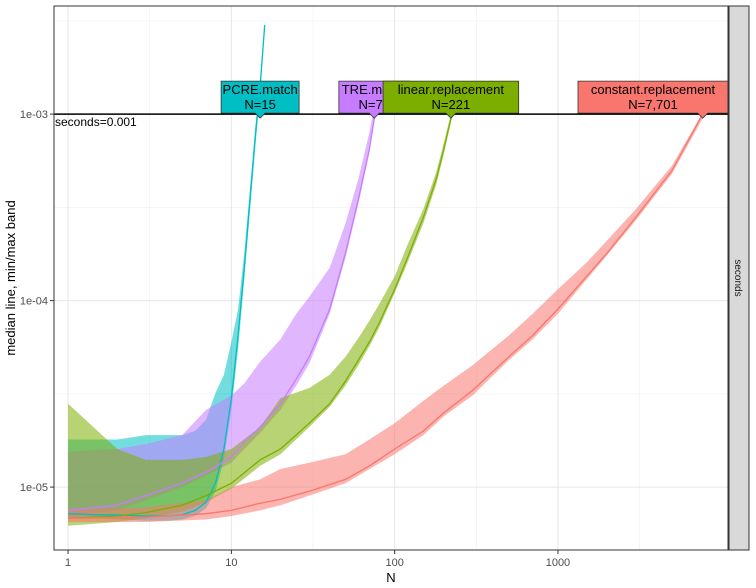 The height and width of the screenshot is (588, 756). I want to click on facet-strip-label: seconds, so click(737, 277).